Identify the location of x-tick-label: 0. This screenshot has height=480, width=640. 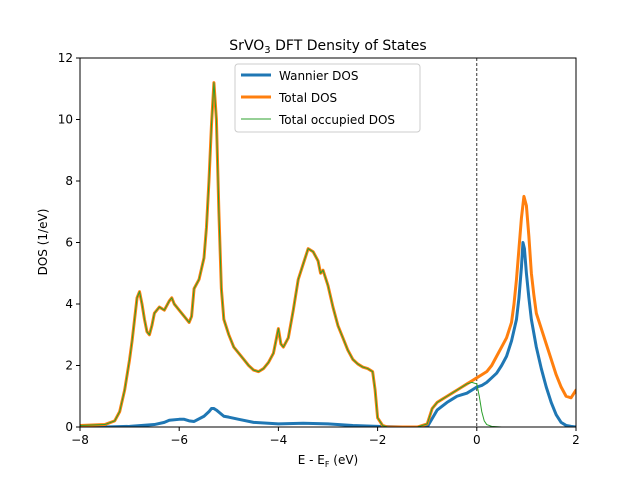
(477, 440).